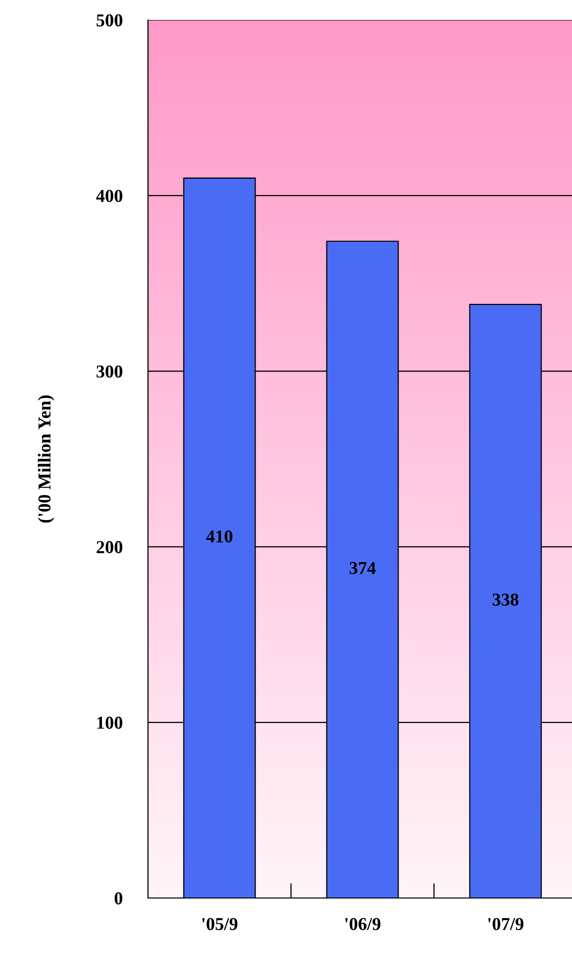 This screenshot has width=572, height=955. I want to click on data-label: 410, so click(219, 536).